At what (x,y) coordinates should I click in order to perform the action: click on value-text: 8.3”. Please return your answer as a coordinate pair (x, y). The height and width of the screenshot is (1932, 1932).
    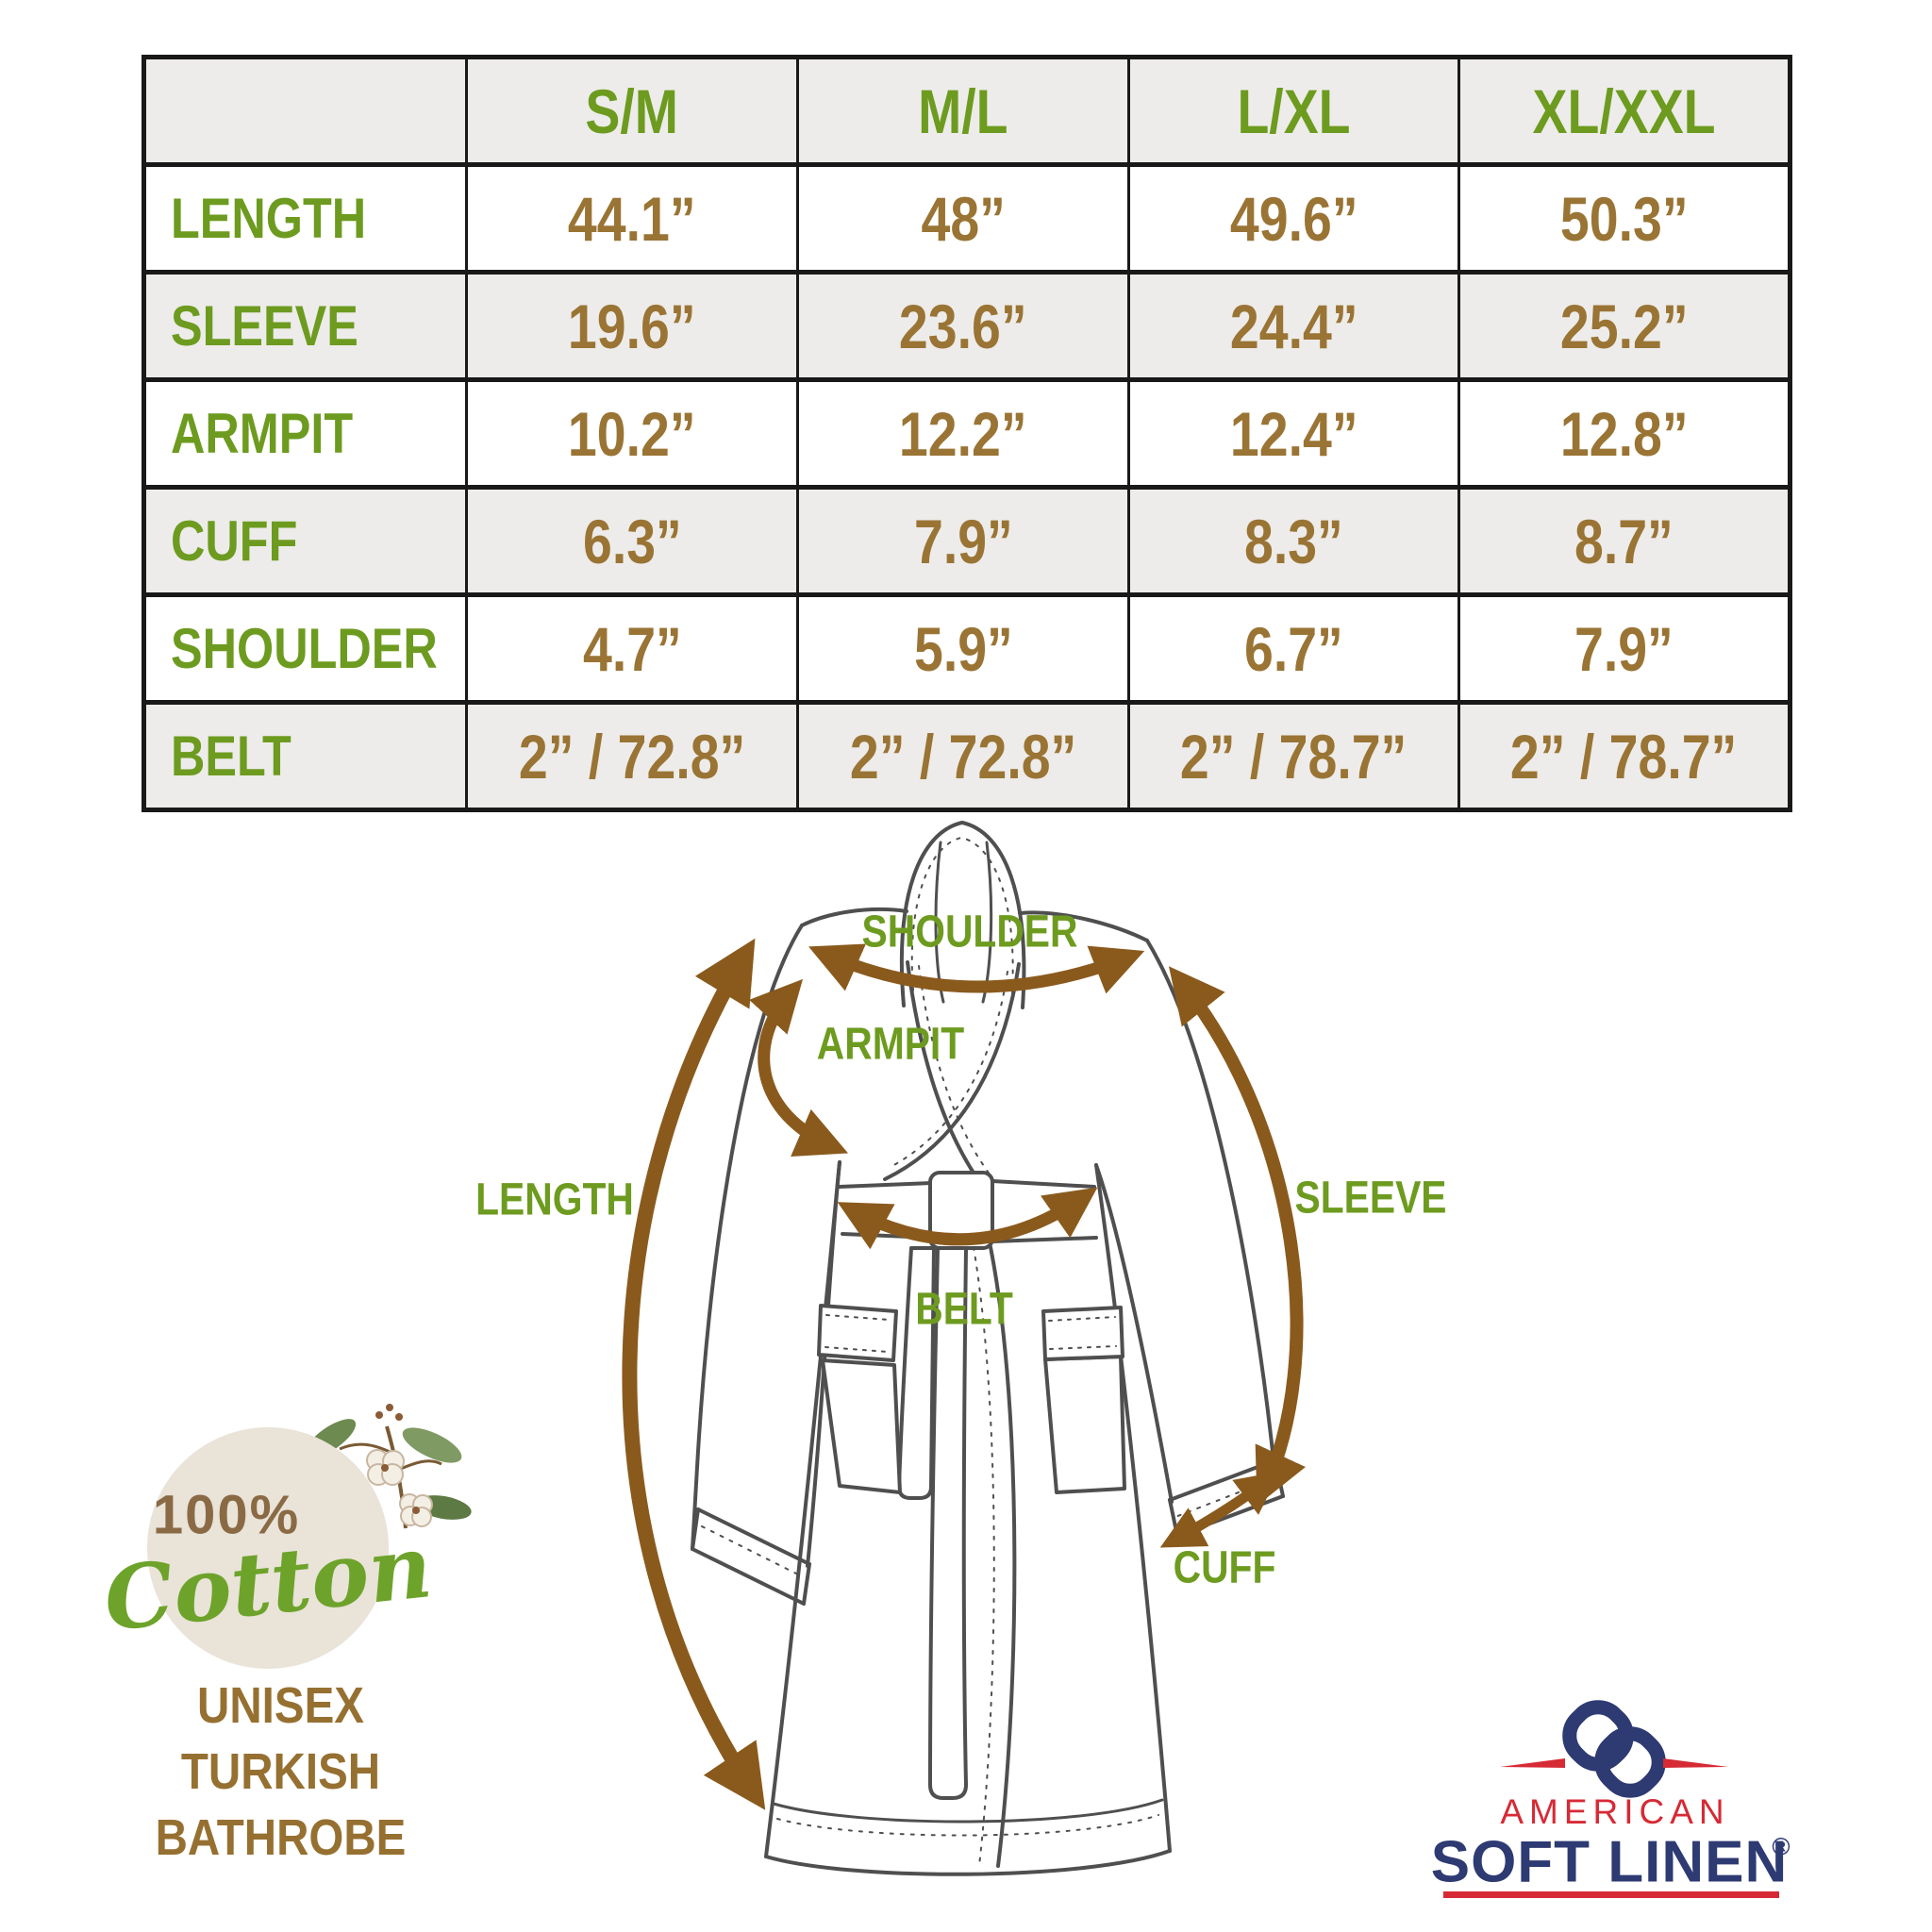
    Looking at the image, I should click on (1294, 541).